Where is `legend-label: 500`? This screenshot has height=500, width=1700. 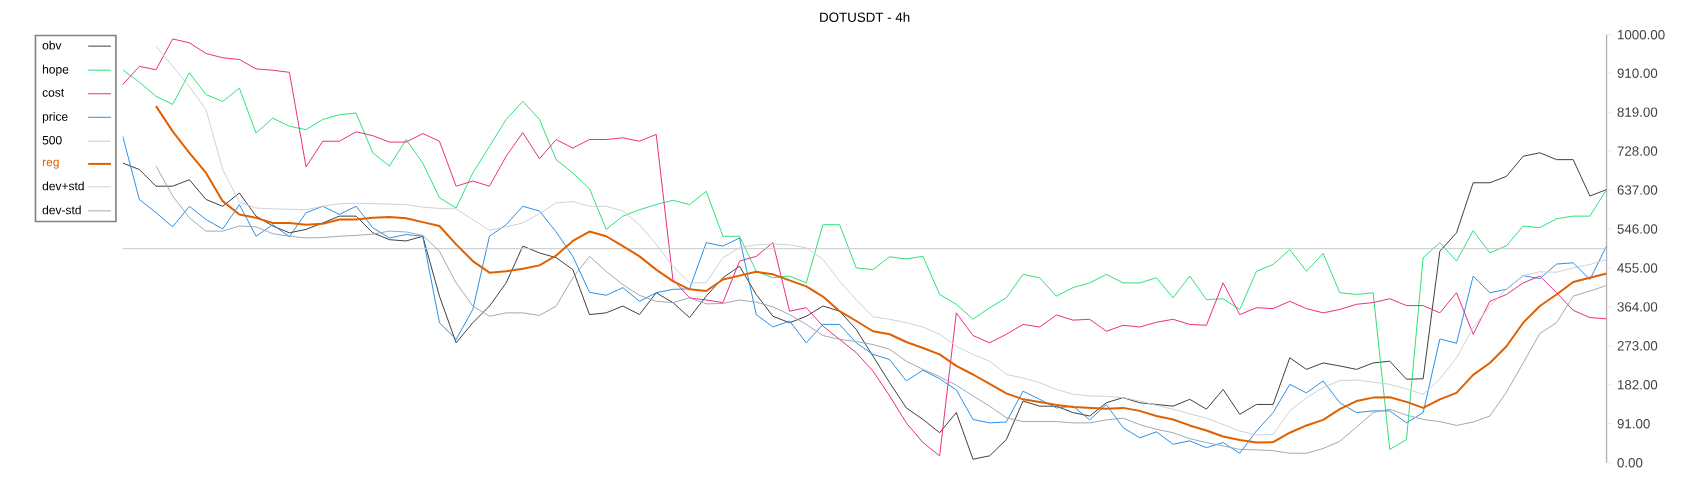 legend-label: 500 is located at coordinates (52, 140).